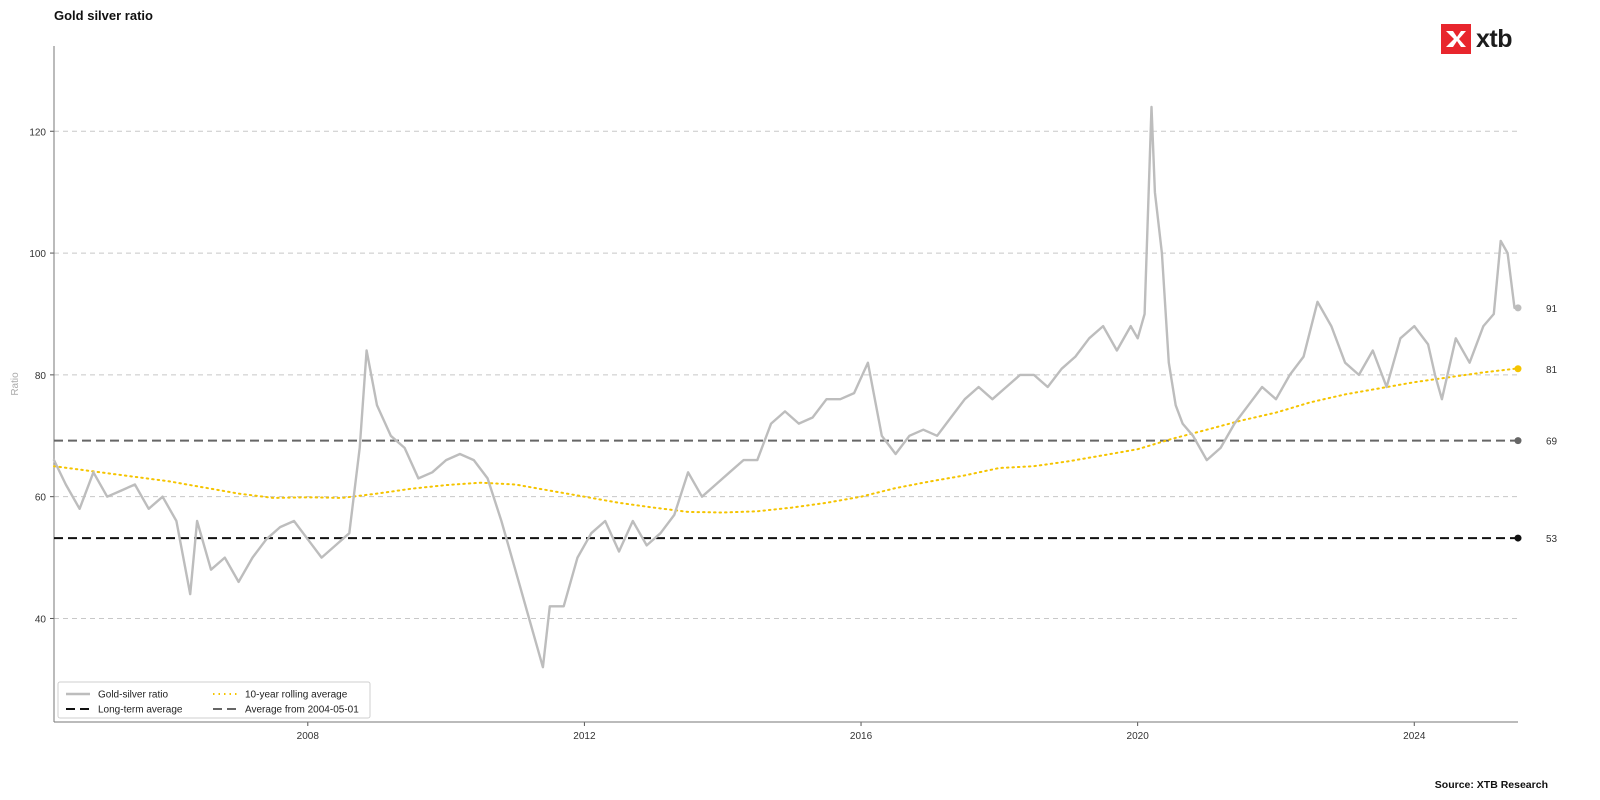  Describe the element at coordinates (584, 736) in the screenshot. I see `x-tick-label: 2012` at that location.